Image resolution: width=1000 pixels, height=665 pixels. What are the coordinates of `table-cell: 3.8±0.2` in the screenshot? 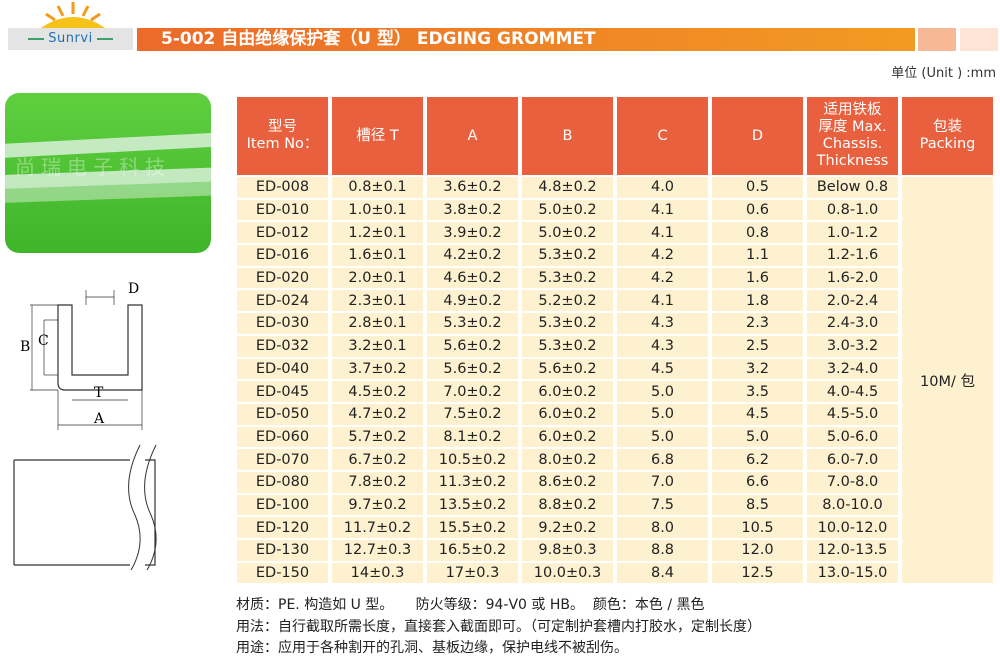 It's located at (472, 210).